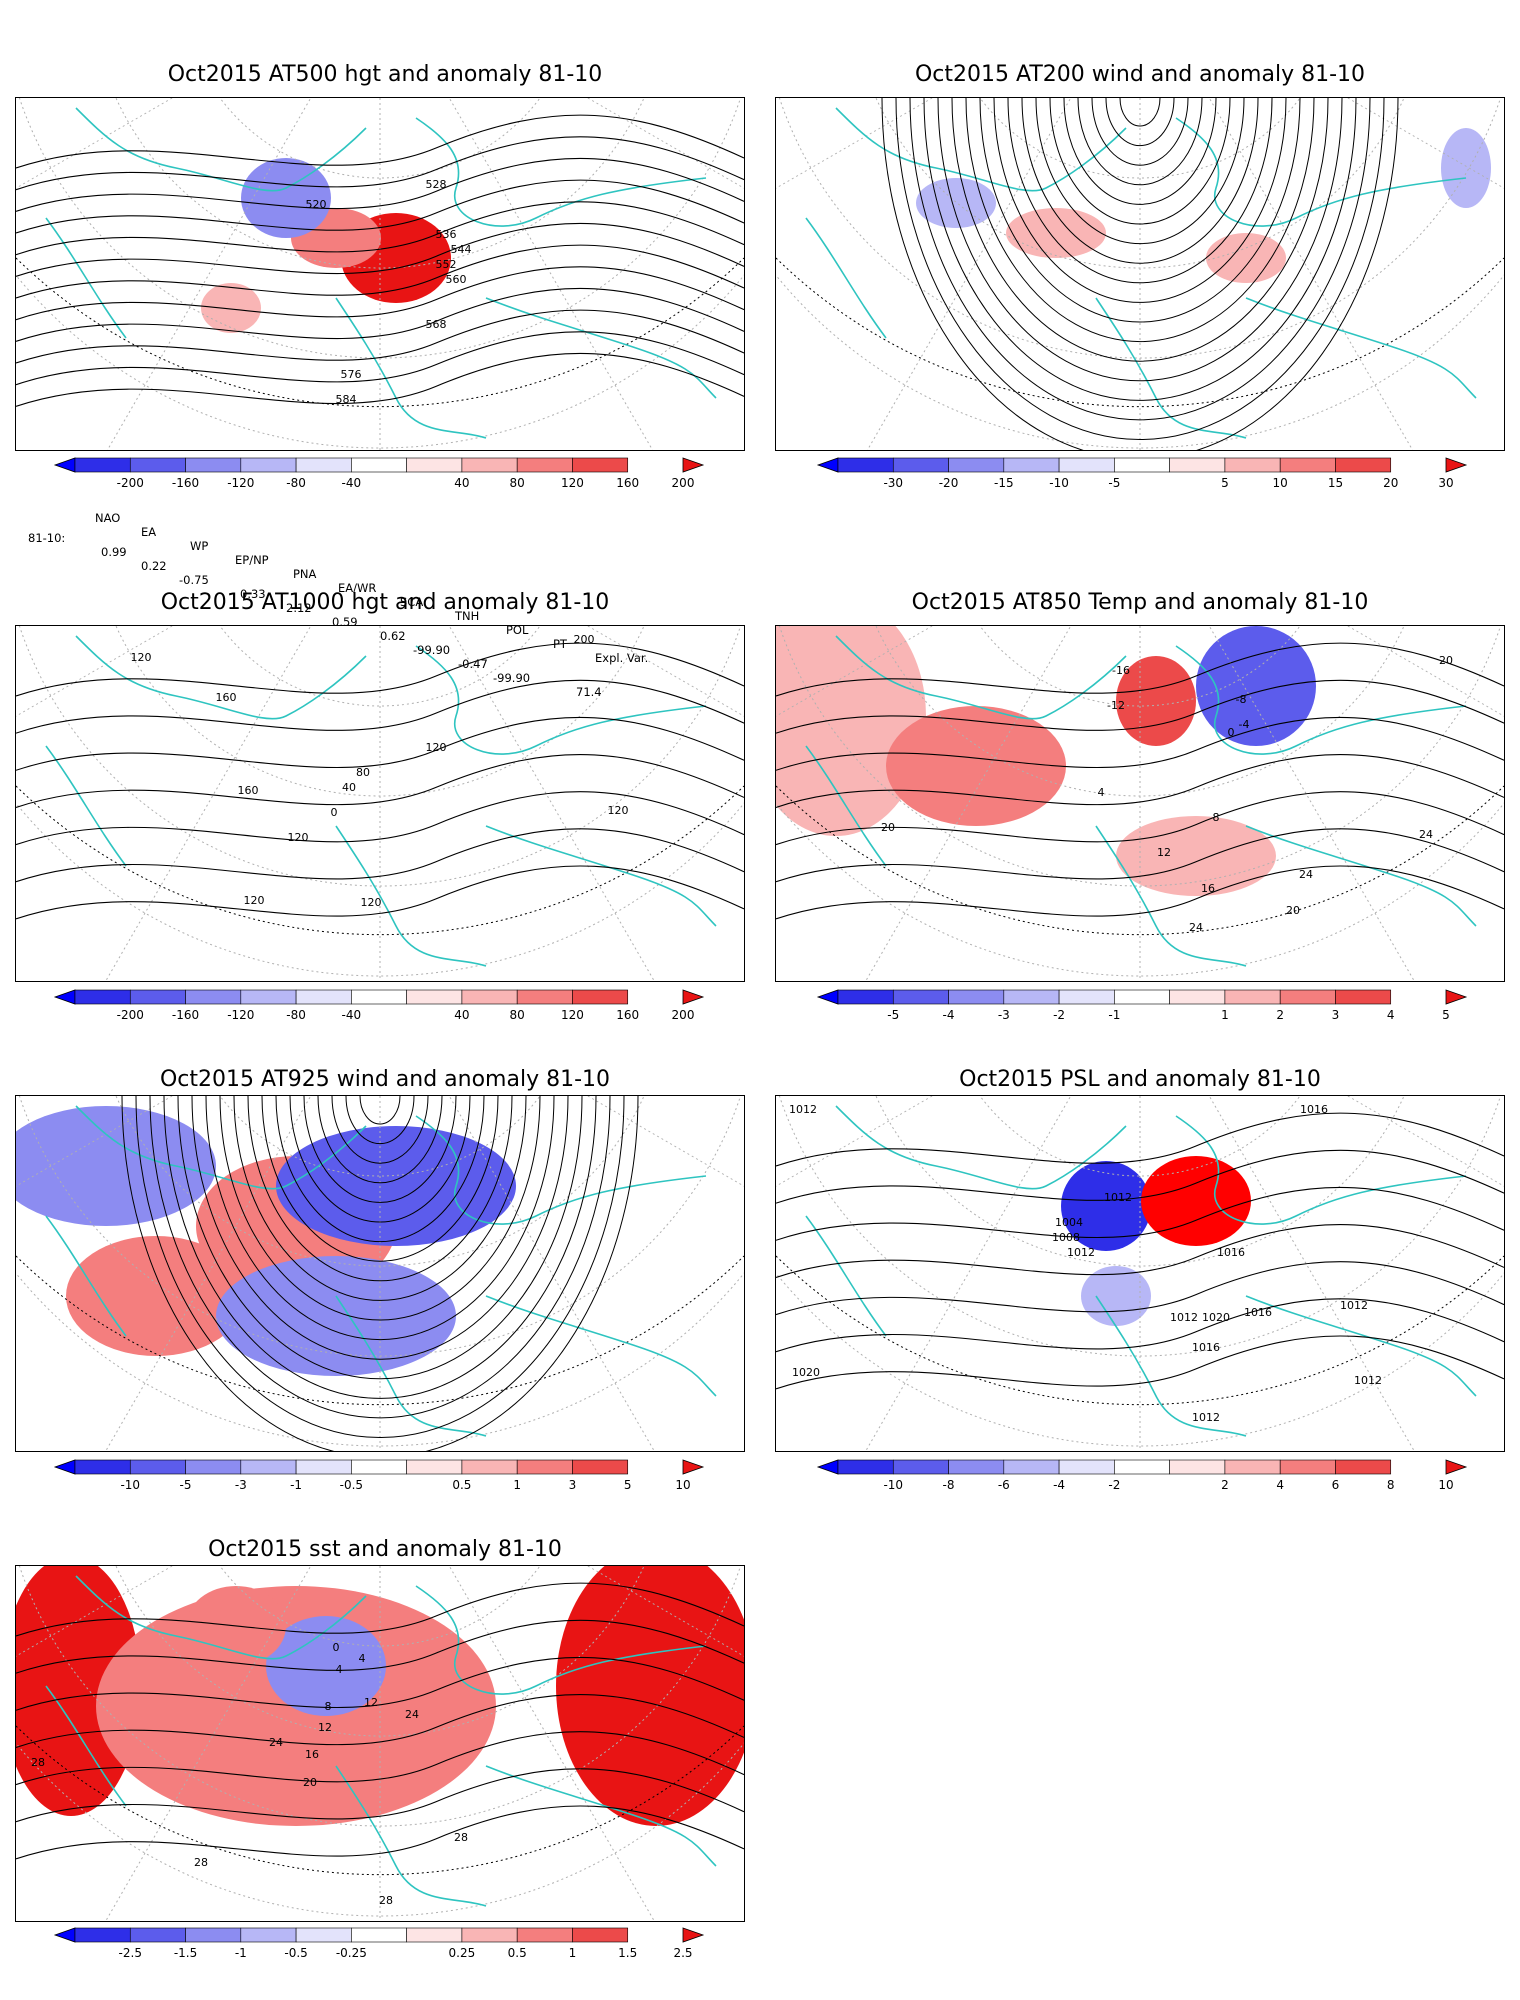 This screenshot has width=1520, height=2000. Describe the element at coordinates (1196, 927) in the screenshot. I see `contour-label: 24` at that location.